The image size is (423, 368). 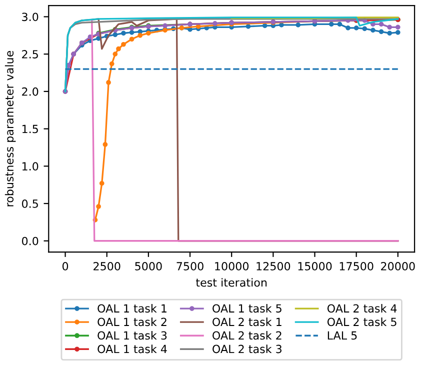 What do you see at coordinates (132, 308) in the screenshot?
I see `legend-label: OAL 1 task 1` at bounding box center [132, 308].